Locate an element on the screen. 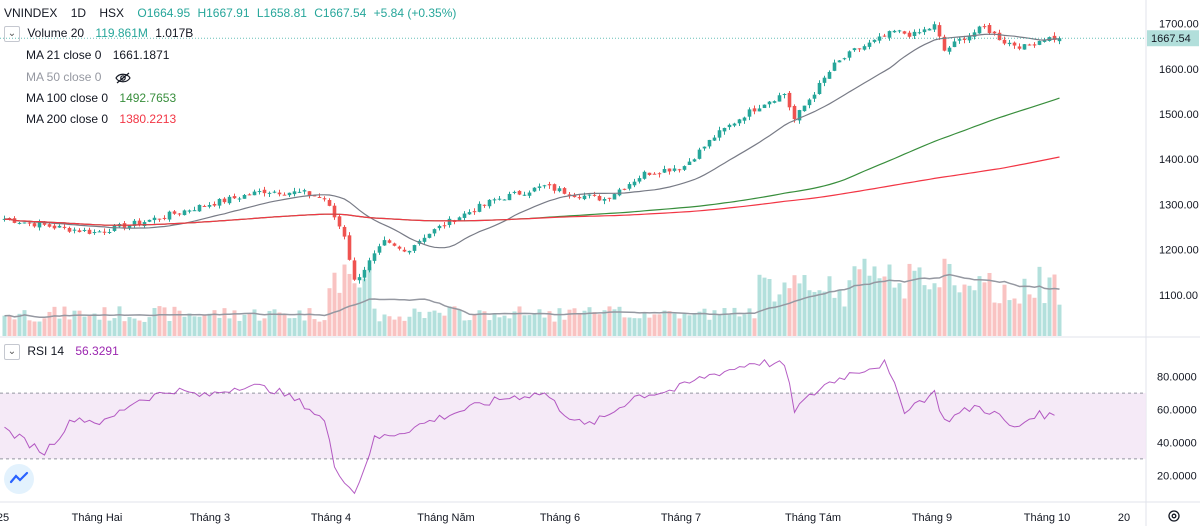 The width and height of the screenshot is (1200, 529). volume-legend: ⌄ Volume 20 119.861M 1.017B is located at coordinates (100, 34).